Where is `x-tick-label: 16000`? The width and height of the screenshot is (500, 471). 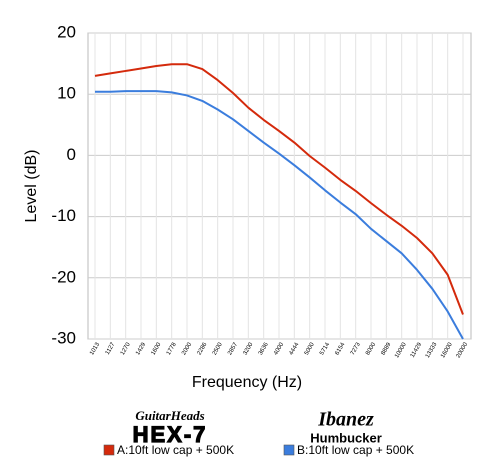 x-tick-label: 16000 is located at coordinates (447, 350).